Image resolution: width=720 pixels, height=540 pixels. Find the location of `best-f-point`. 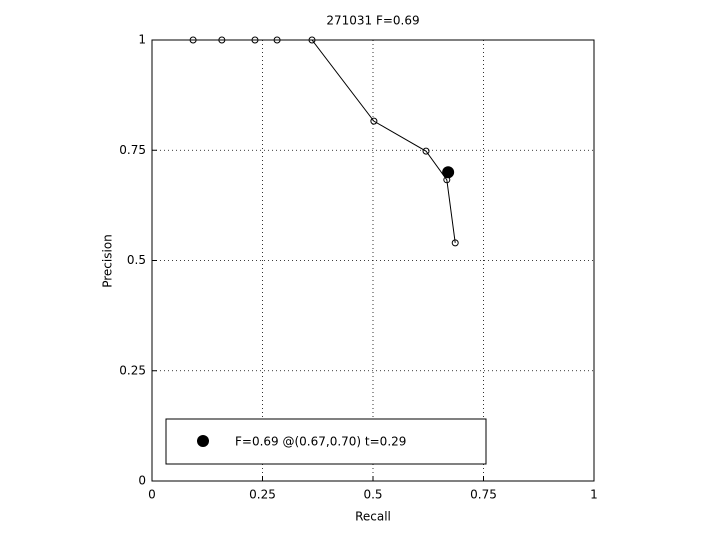

best-f-point is located at coordinates (448, 172).